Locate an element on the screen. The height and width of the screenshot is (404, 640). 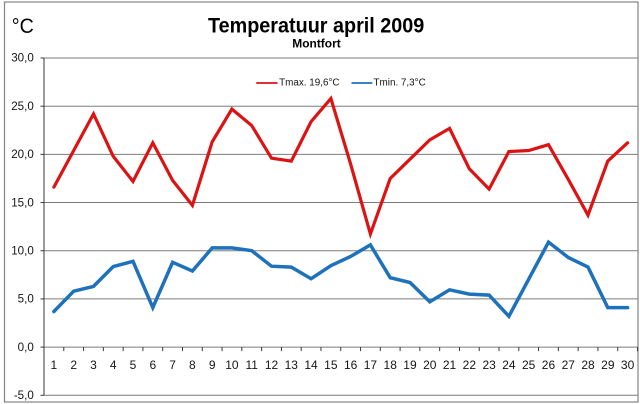
svg-text: Tmin. 7,3°C is located at coordinates (400, 83).